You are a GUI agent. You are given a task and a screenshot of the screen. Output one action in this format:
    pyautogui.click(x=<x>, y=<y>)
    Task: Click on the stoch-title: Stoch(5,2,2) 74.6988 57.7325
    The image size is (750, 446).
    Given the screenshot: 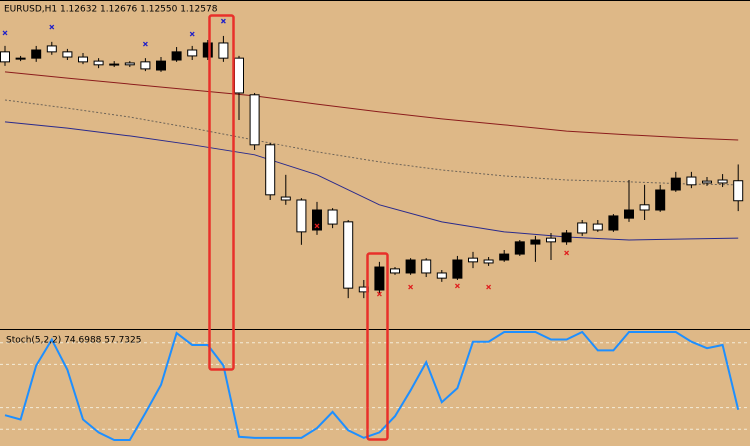 What is the action you would take?
    pyautogui.click(x=73, y=341)
    